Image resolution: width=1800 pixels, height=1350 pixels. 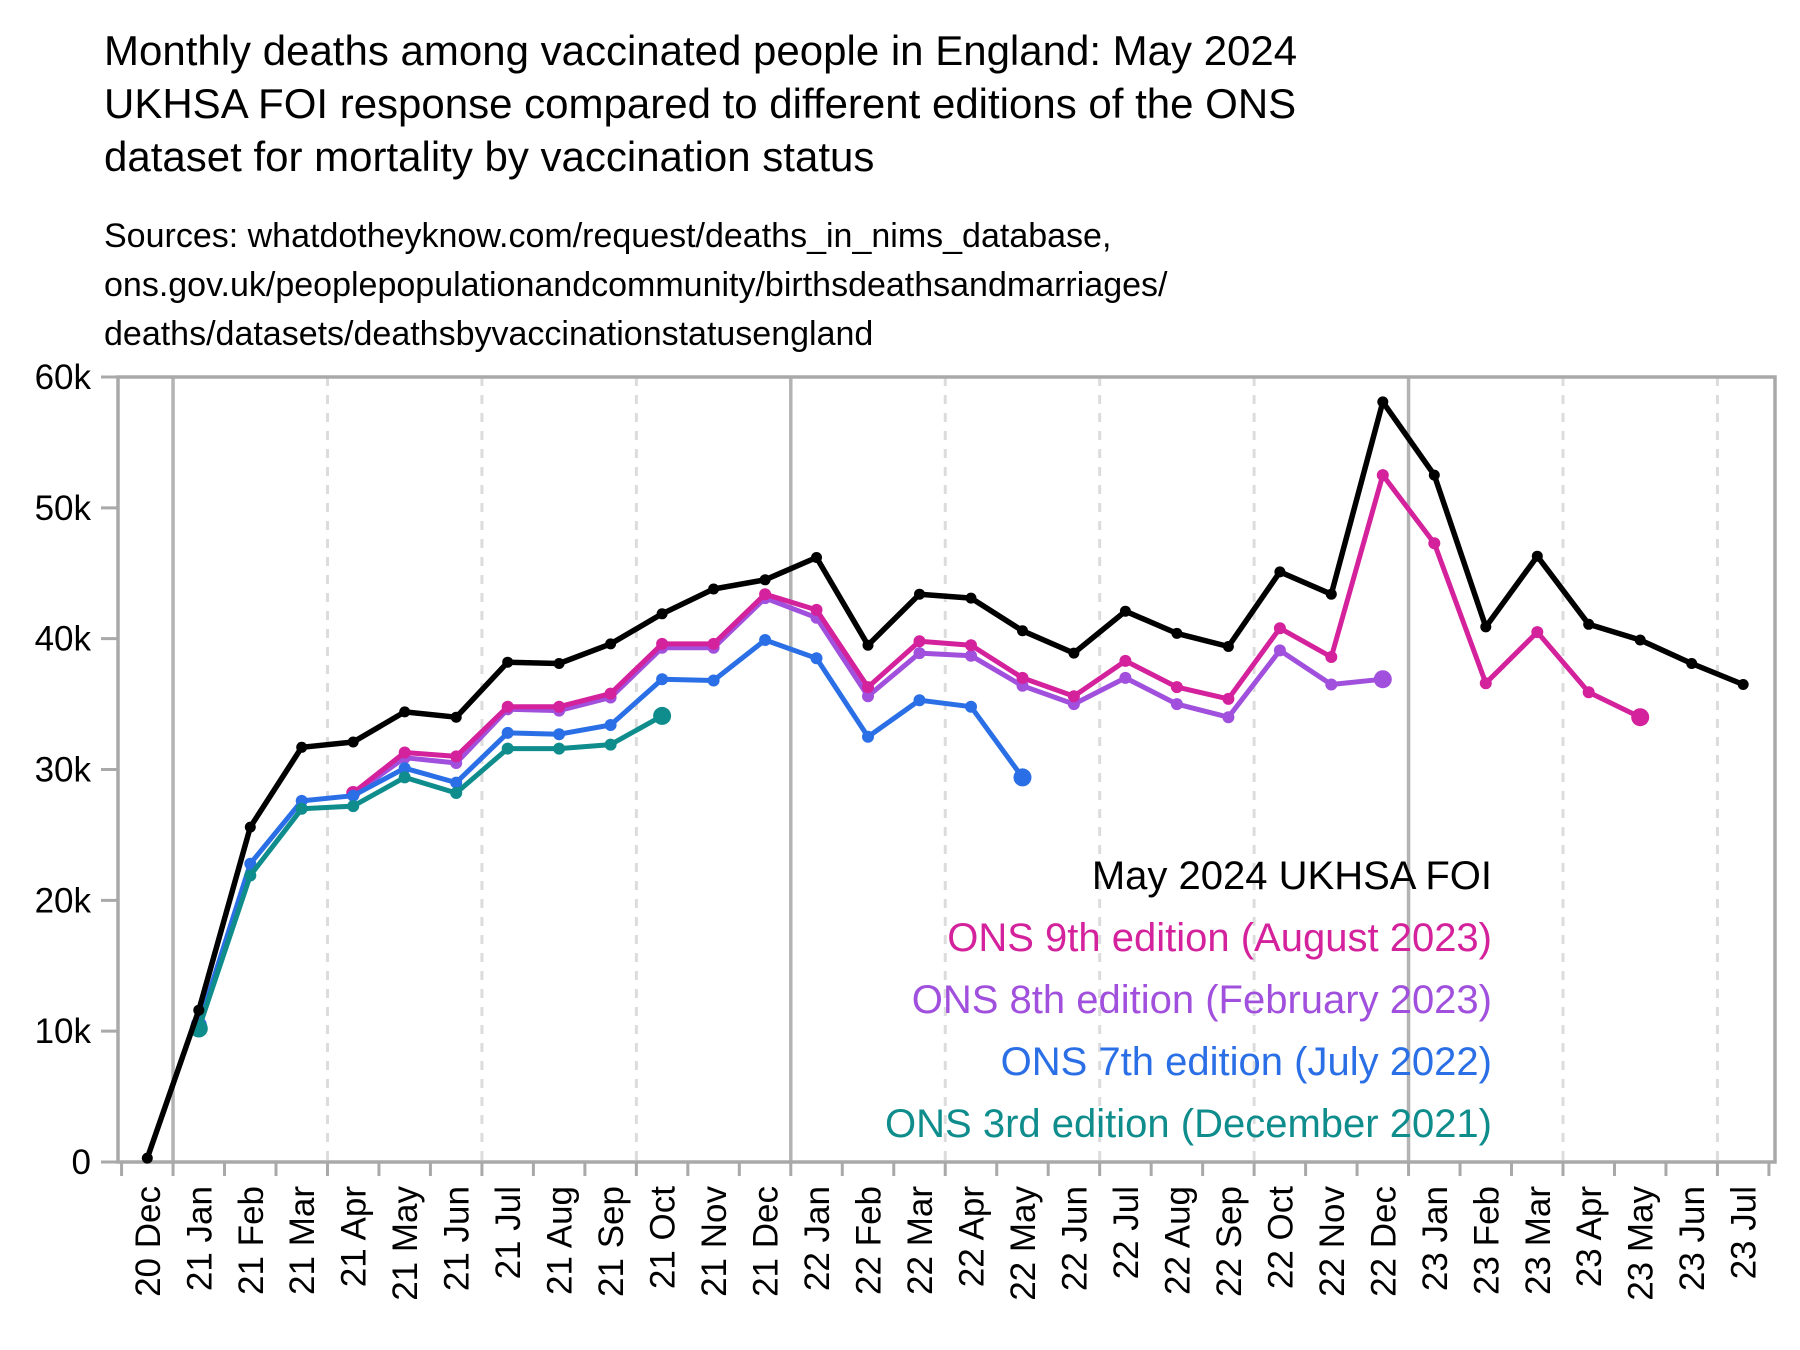 I want to click on x-tick-label: 22 Jun, so click(x=1074, y=1238).